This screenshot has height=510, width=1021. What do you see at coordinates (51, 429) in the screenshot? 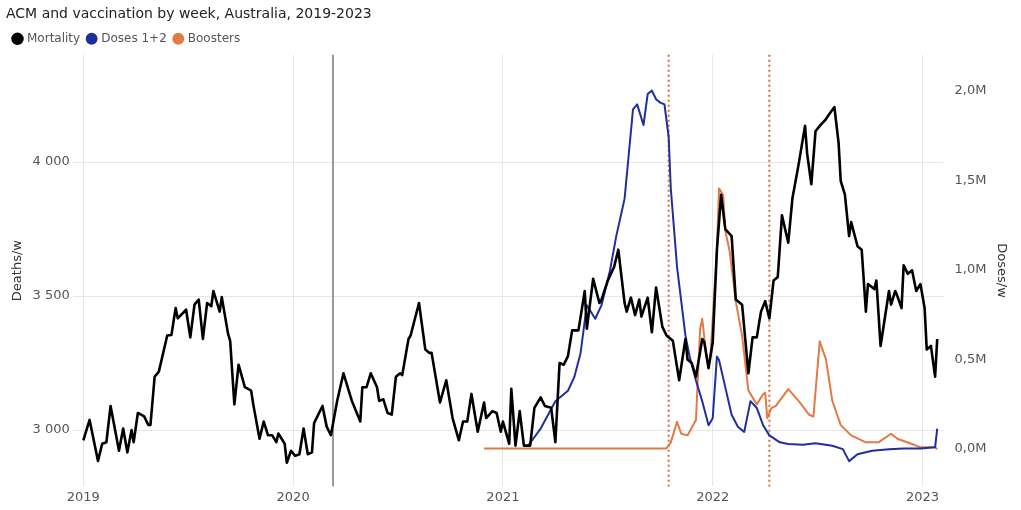
I see `y-tick-label: 3 000` at bounding box center [51, 429].